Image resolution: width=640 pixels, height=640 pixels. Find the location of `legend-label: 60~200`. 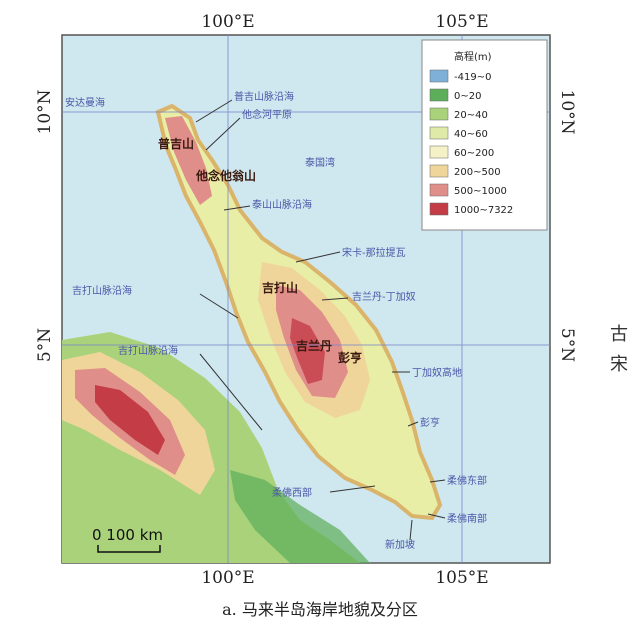

legend-label: 60~200 is located at coordinates (474, 153).